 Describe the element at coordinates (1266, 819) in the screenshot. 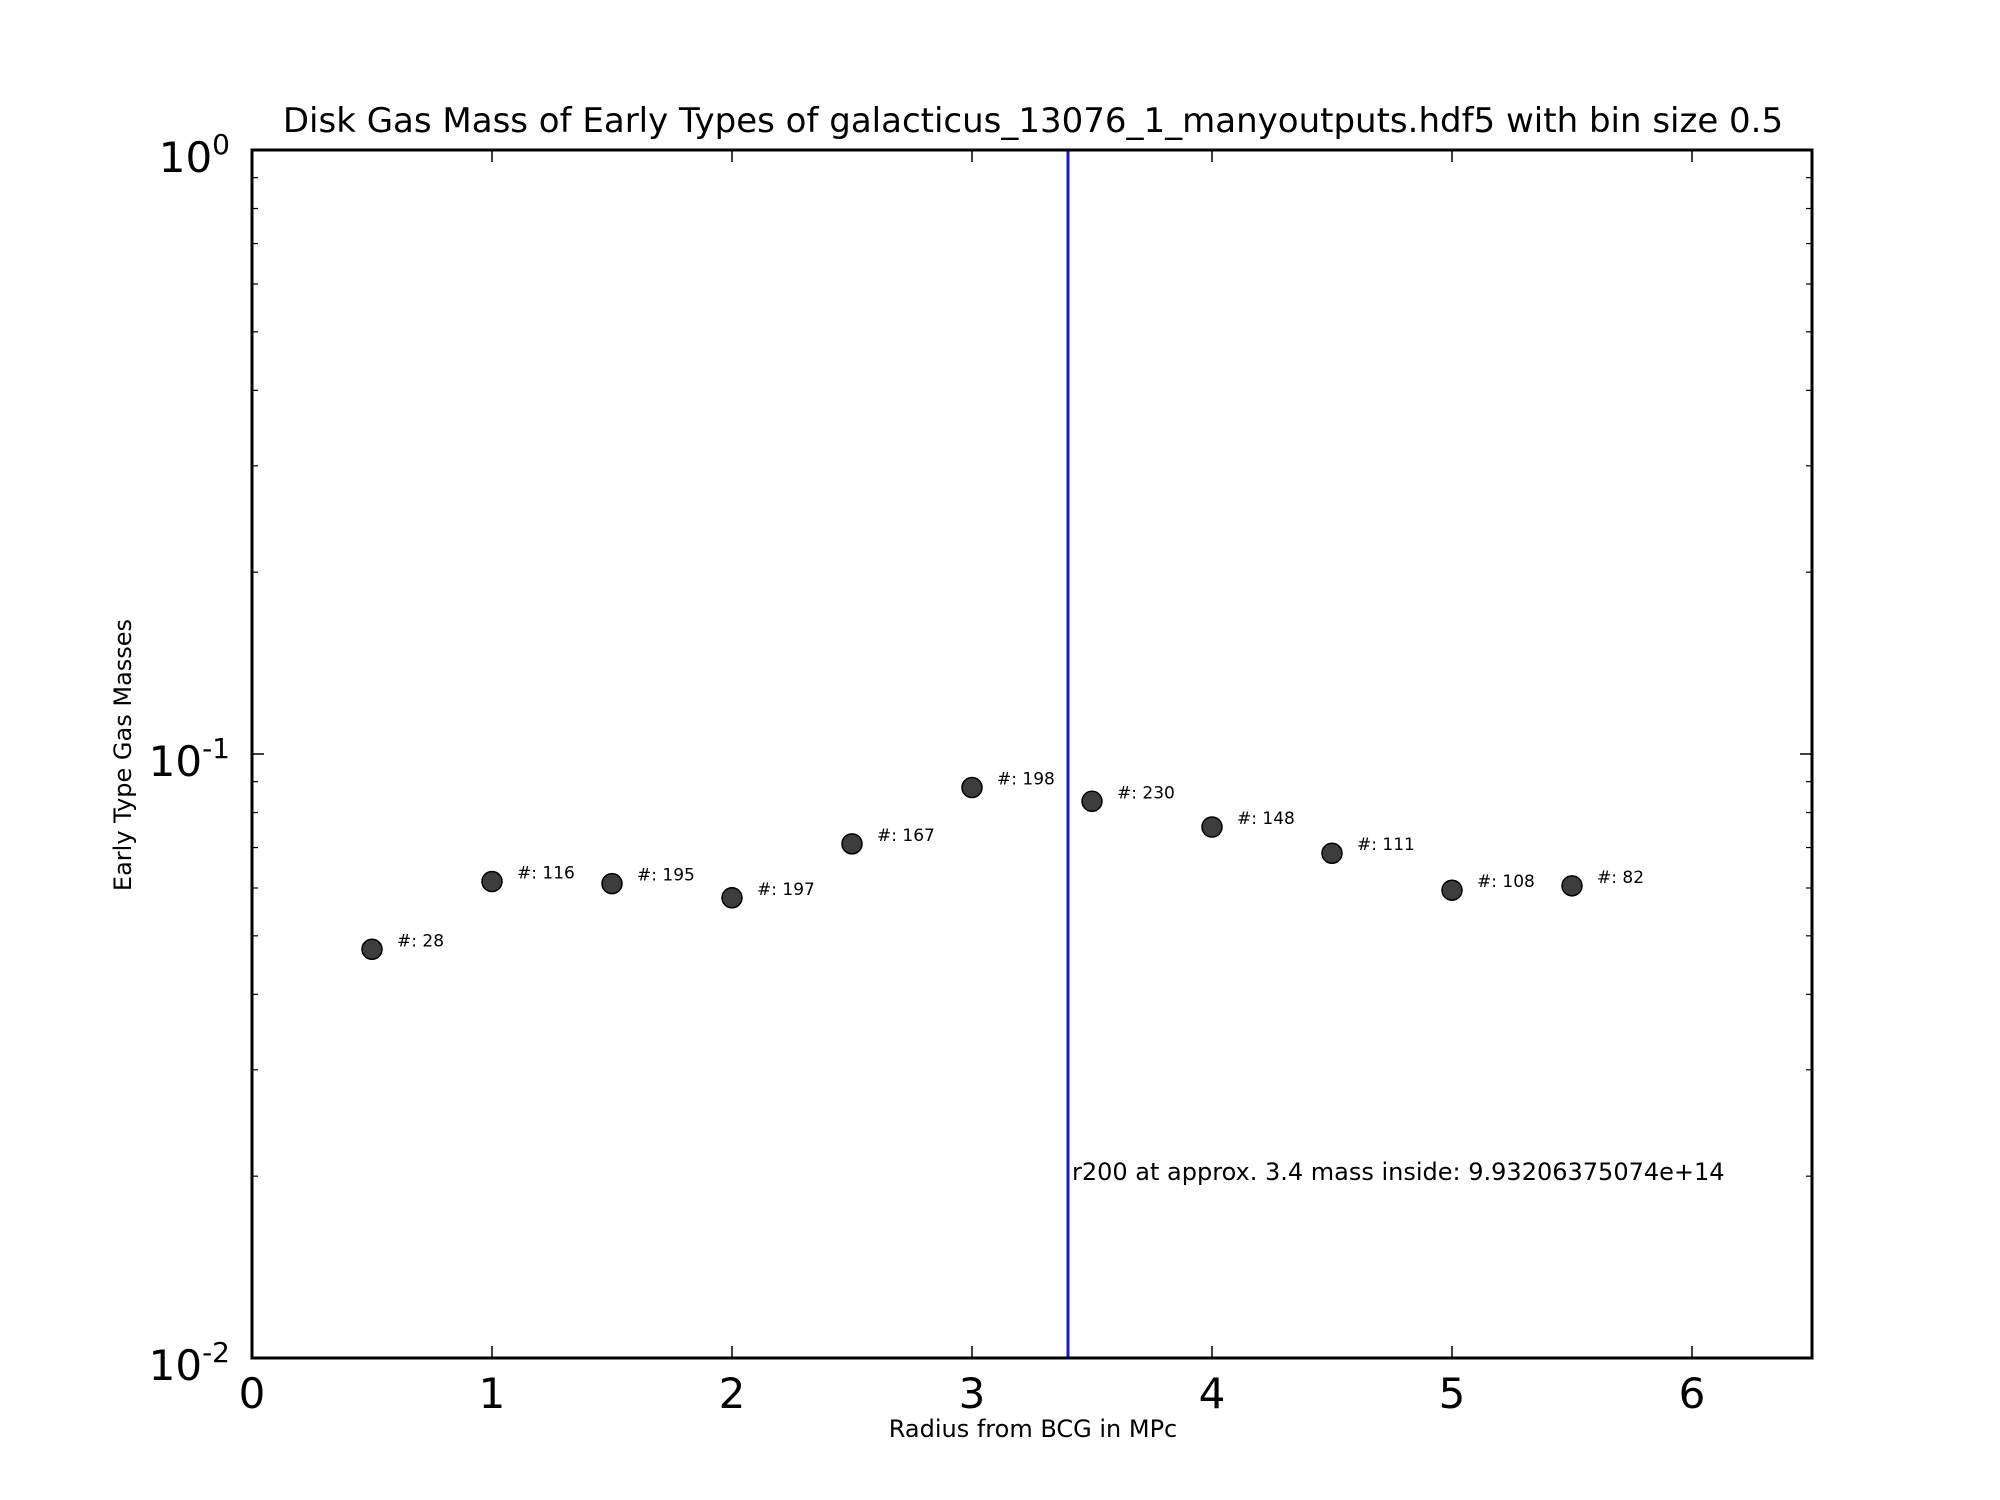

I see `data-label: #: 148` at that location.